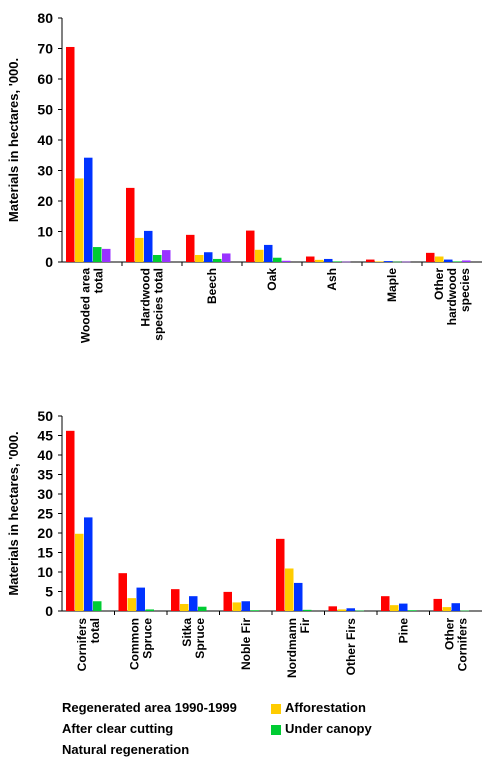  What do you see at coordinates (465, 290) in the screenshot?
I see `chart1-category-label: species` at bounding box center [465, 290].